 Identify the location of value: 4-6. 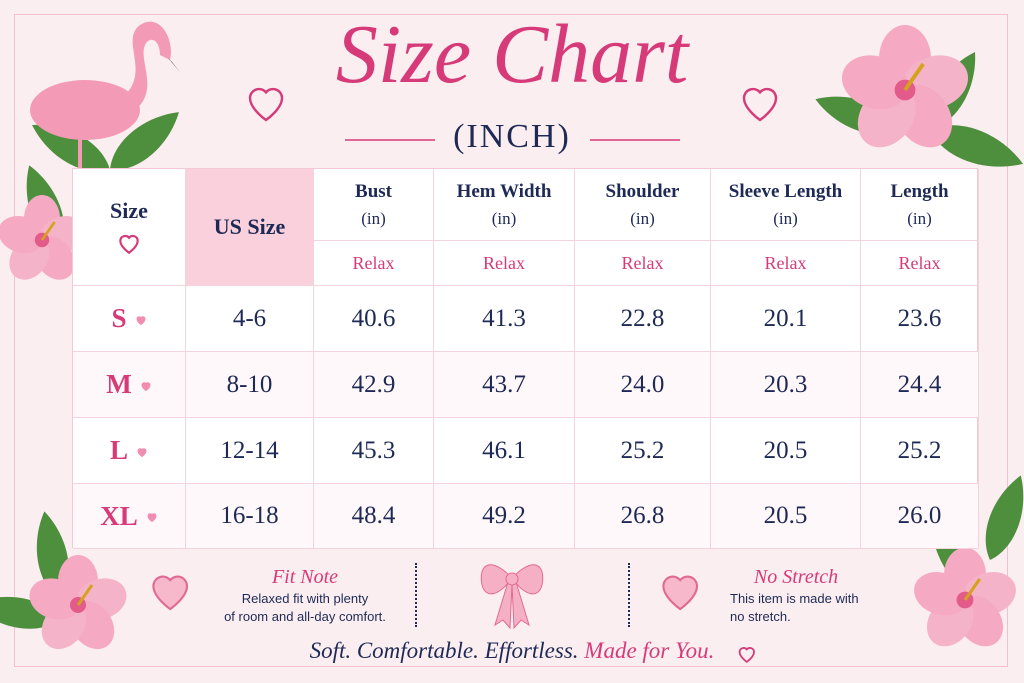
(249, 318).